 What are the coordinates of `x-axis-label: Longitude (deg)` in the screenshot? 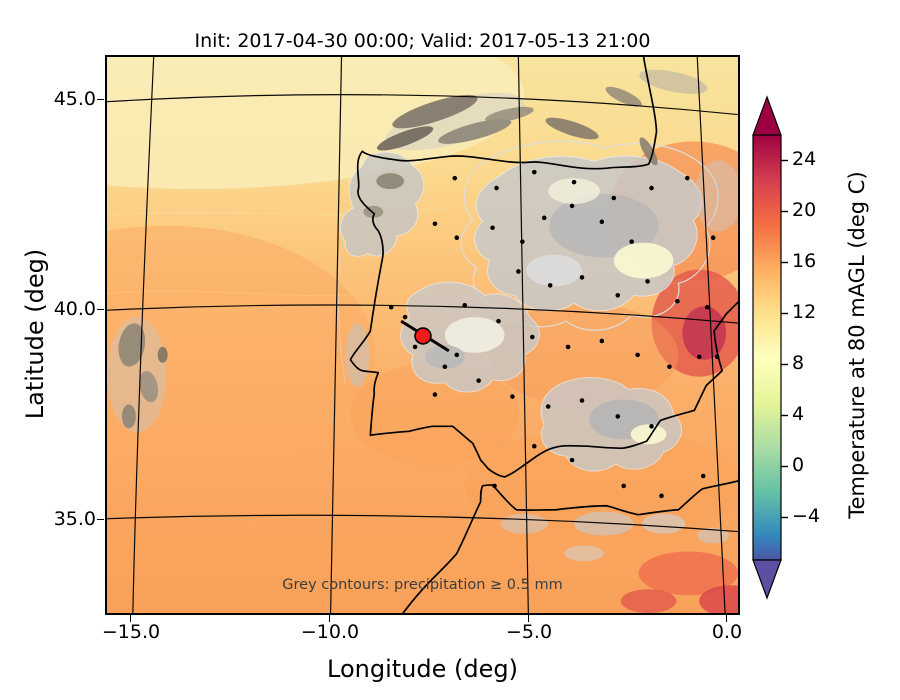 It's located at (422, 669).